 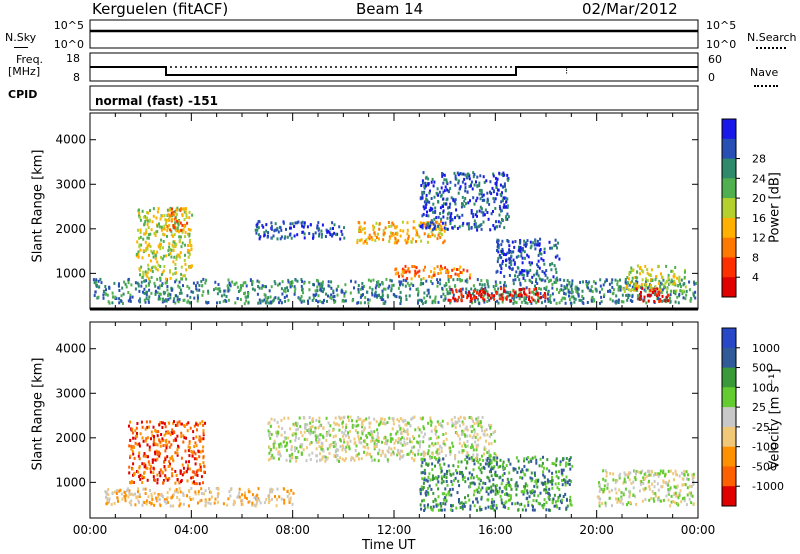 What do you see at coordinates (156, 101) in the screenshot?
I see `cpid-text: normal (fast) -151` at bounding box center [156, 101].